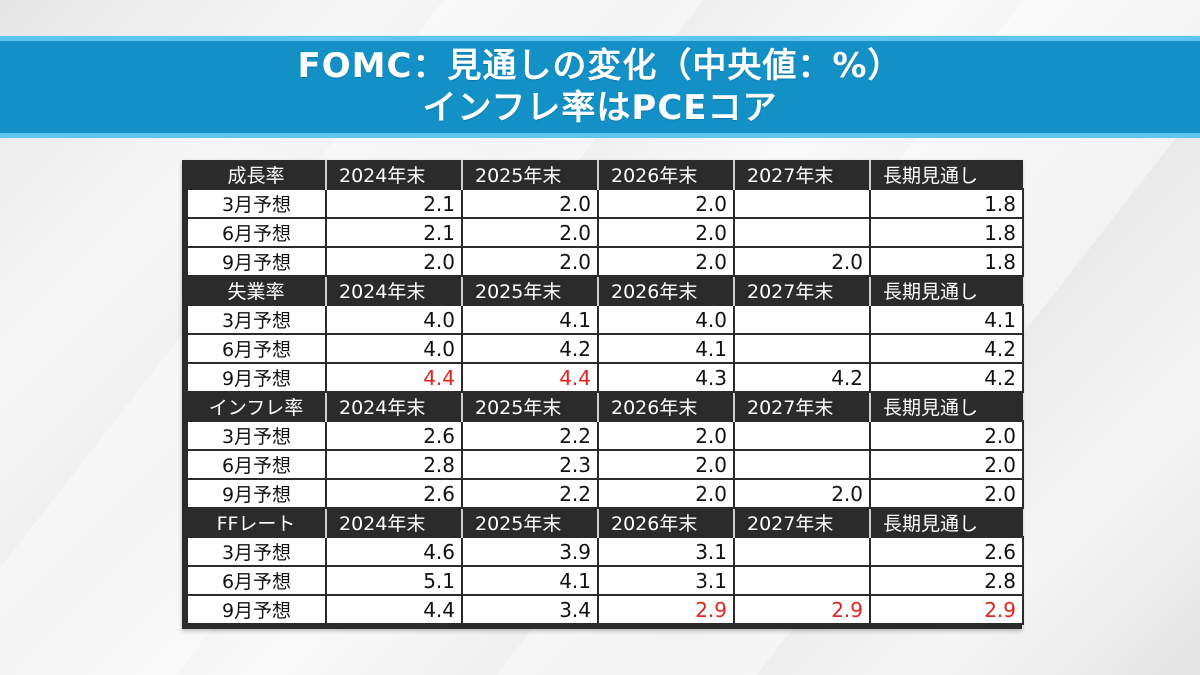  I want to click on table-row: 6月予想 2.1 2.0 2.0 1.8, so click(605, 232).